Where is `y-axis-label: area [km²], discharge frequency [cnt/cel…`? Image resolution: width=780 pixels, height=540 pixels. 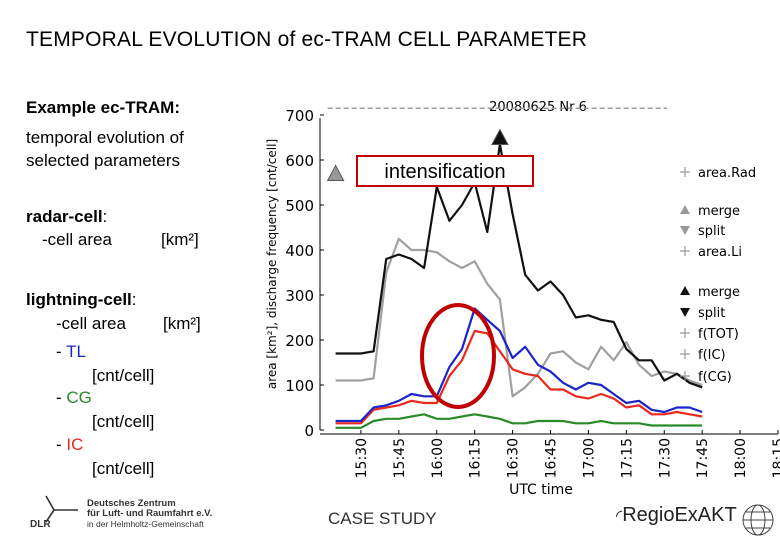 y-axis-label: area [km²], discharge frequency [cnt/cel… is located at coordinates (272, 264).